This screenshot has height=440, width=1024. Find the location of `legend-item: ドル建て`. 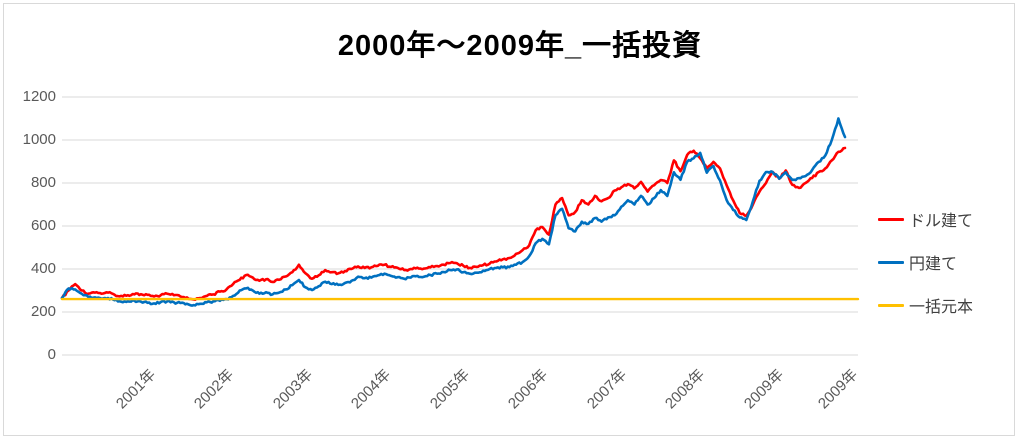

legend-item: ドル建て is located at coordinates (926, 219).